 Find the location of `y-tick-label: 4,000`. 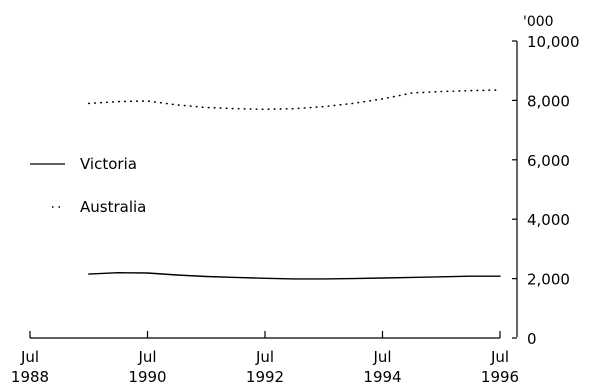

y-tick-label: 4,000 is located at coordinates (548, 220).